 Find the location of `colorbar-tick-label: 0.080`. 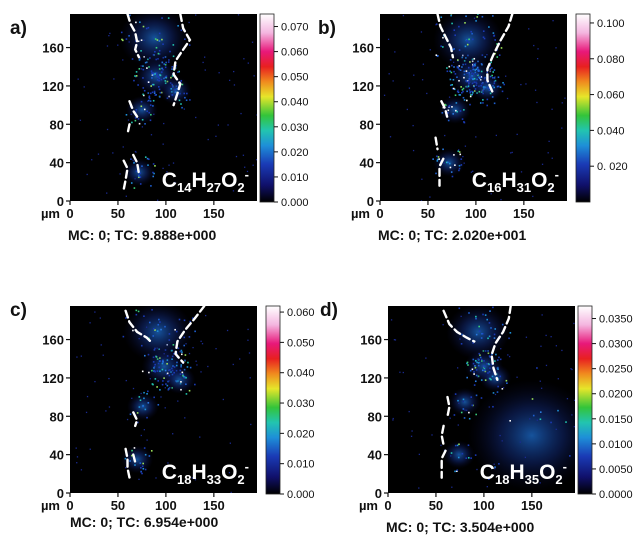

colorbar-tick-label: 0.080 is located at coordinates (611, 60).